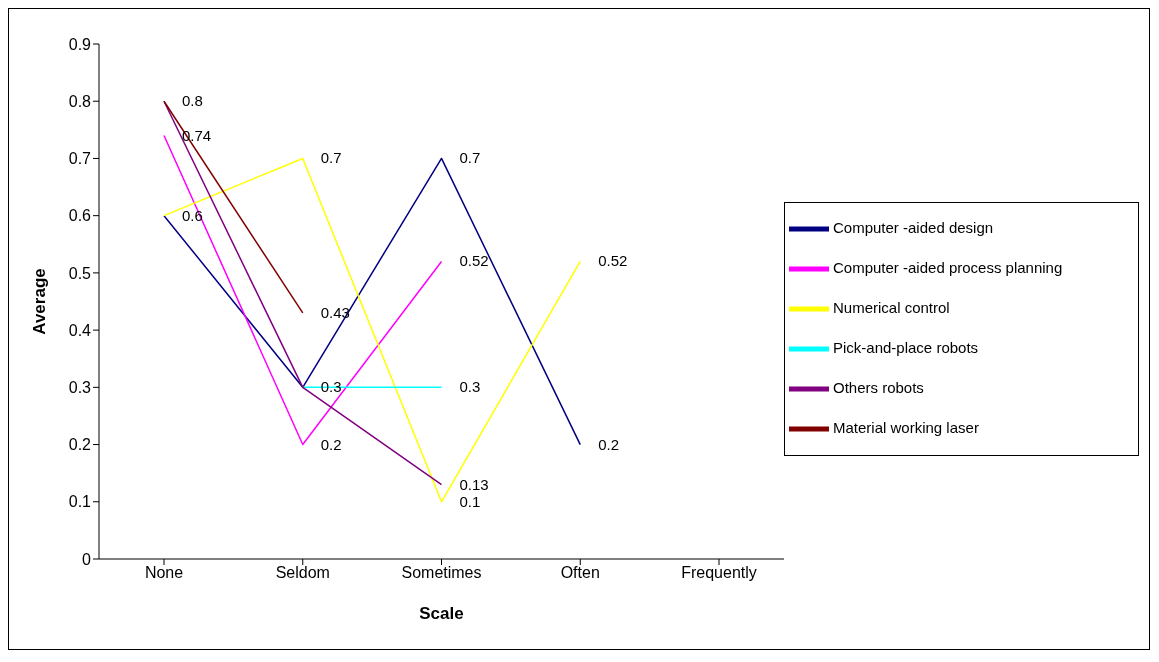 This screenshot has height=662, width=1159. I want to click on y-tick-label: 0.9, so click(80, 44).